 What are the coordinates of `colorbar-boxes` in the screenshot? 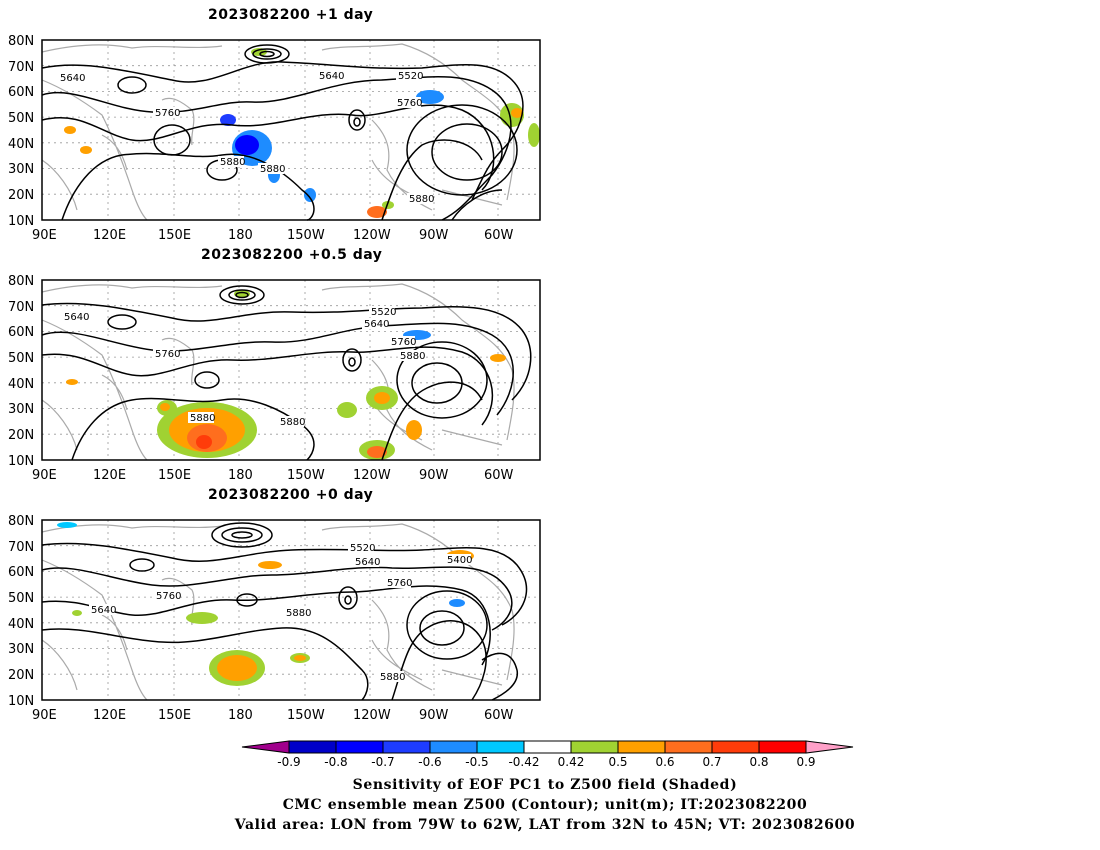 It's located at (547, 747).